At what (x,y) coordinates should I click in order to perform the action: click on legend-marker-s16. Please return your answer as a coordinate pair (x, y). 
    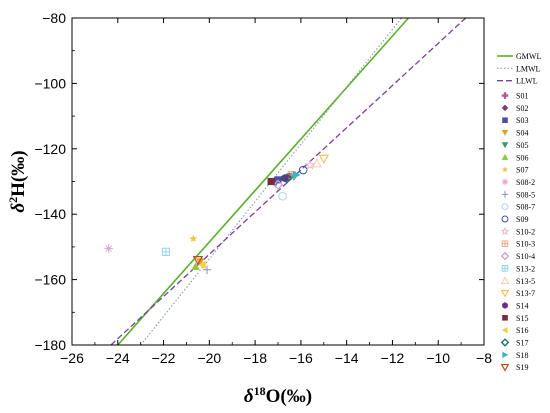
    Looking at the image, I should click on (504, 330).